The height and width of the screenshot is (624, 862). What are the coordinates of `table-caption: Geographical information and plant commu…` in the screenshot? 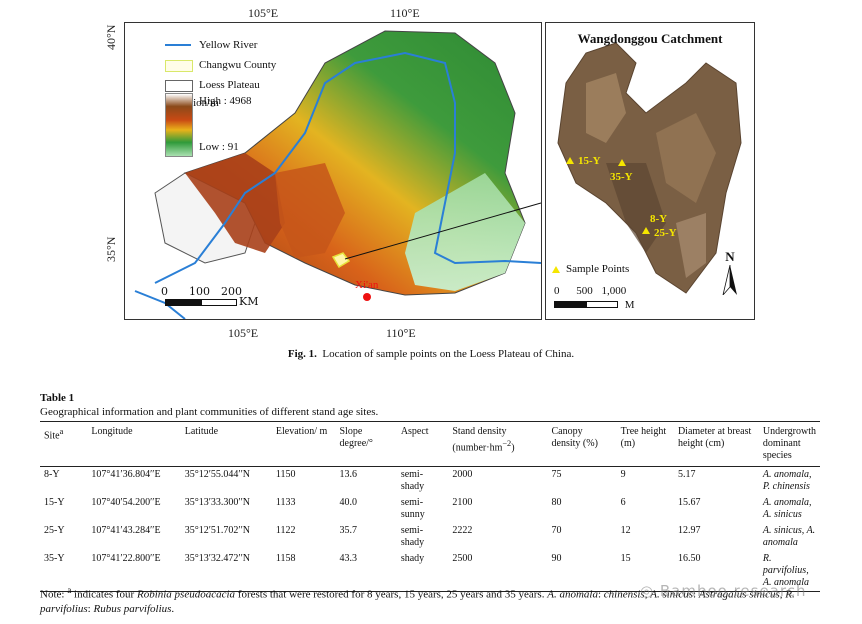 It's located at (209, 412).